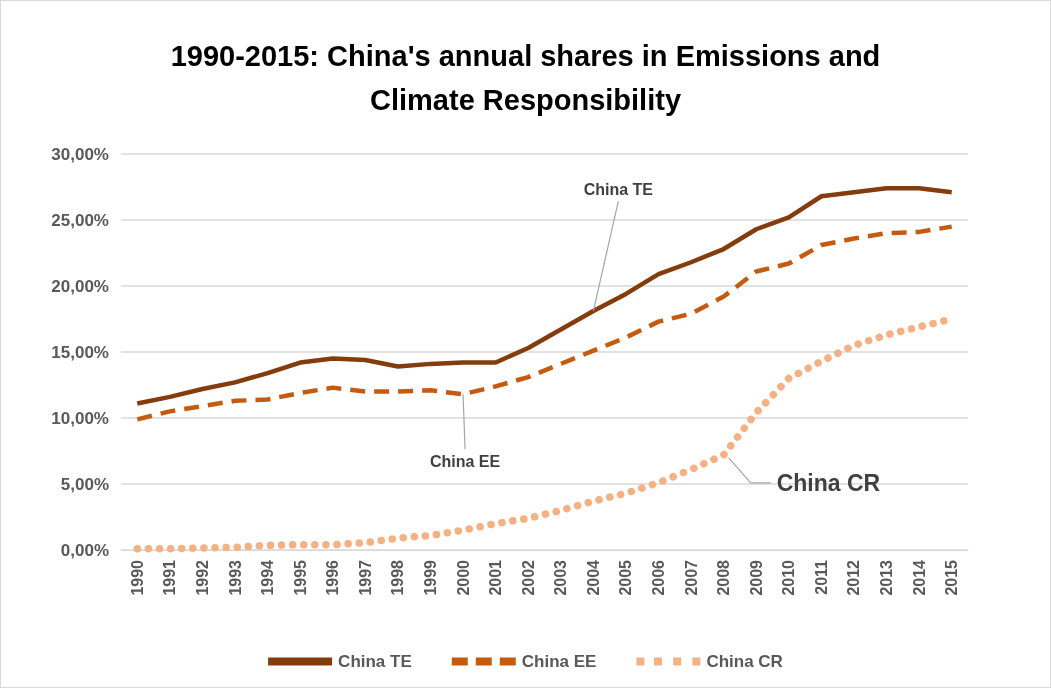  What do you see at coordinates (854, 577) in the screenshot?
I see `x-tick-label: 2012` at bounding box center [854, 577].